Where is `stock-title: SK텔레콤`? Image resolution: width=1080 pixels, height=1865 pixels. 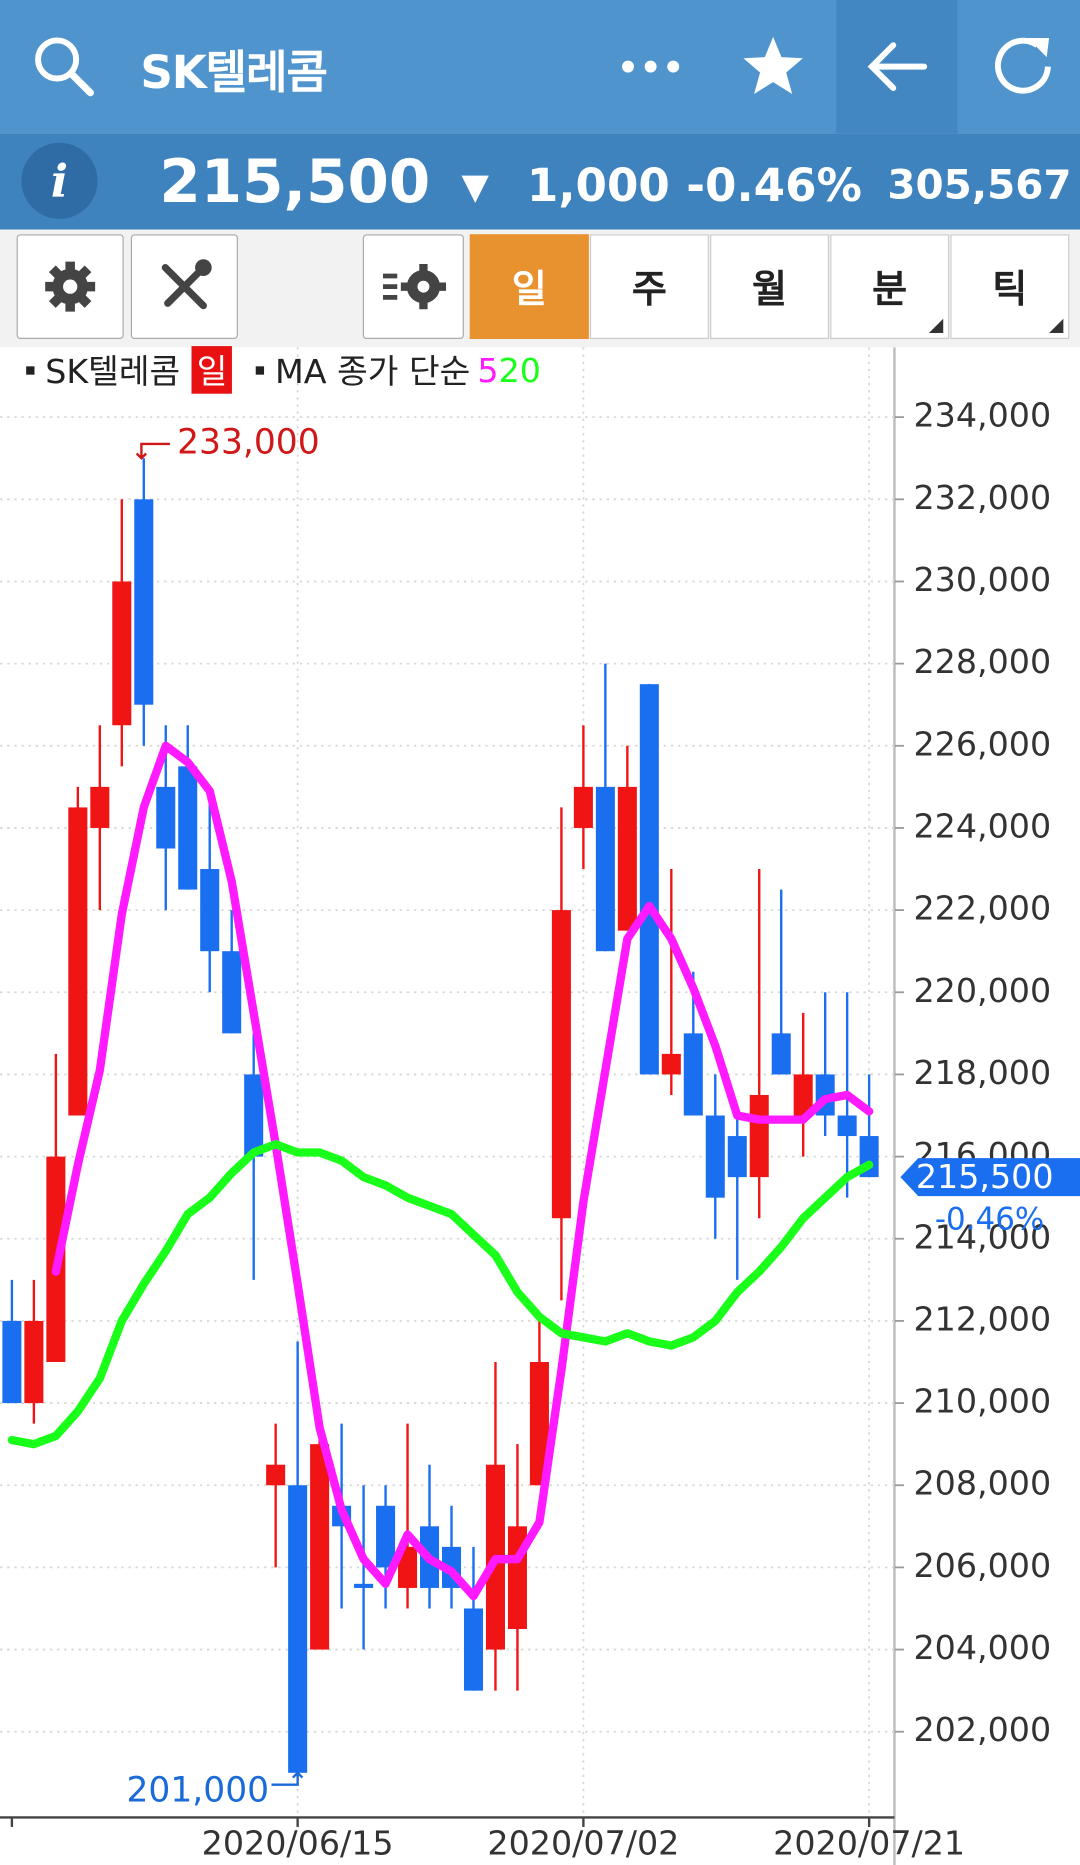 stock-title: SK텔레콤 is located at coordinates (234, 72).